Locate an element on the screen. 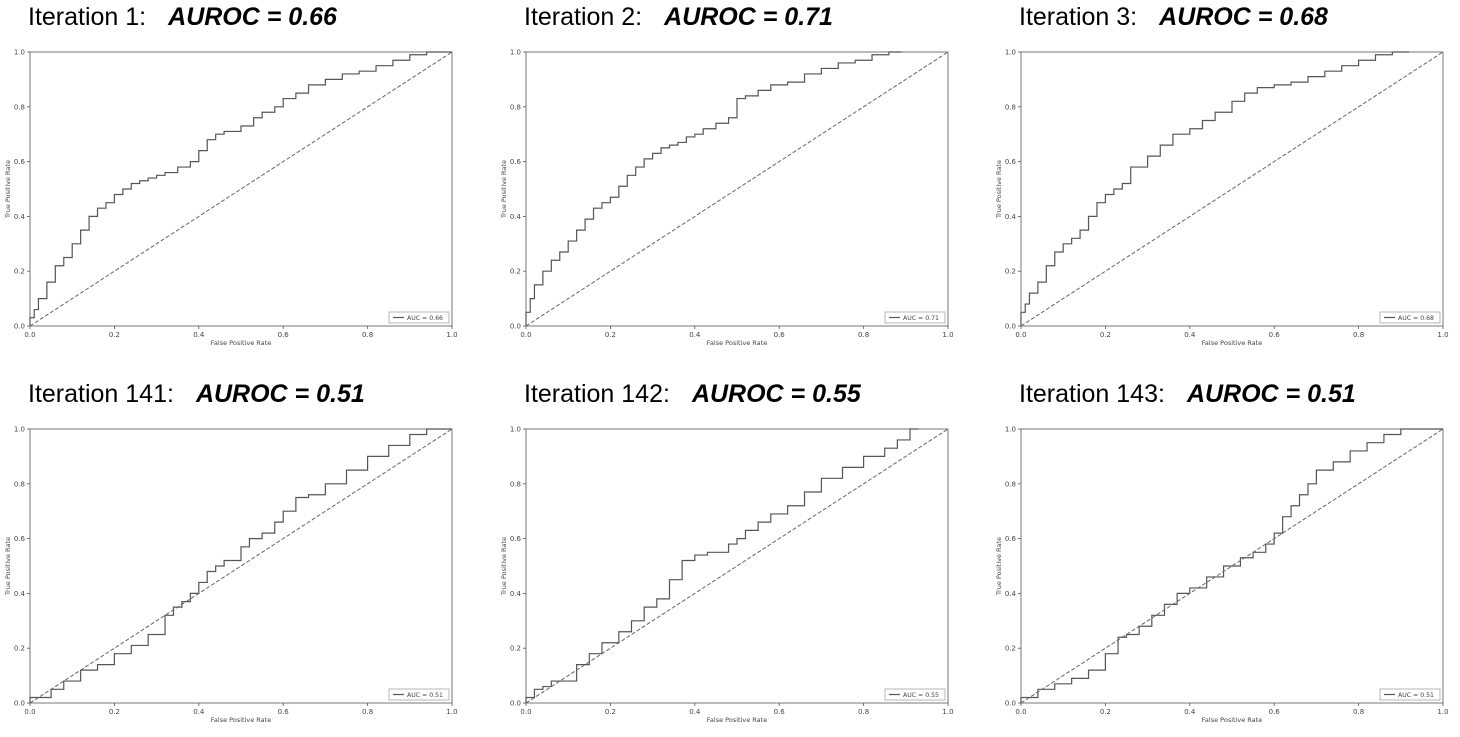 This screenshot has height=737, width=1460. panel-title: Iteration 143: AUROC = 0.51 is located at coordinates (1187, 394).